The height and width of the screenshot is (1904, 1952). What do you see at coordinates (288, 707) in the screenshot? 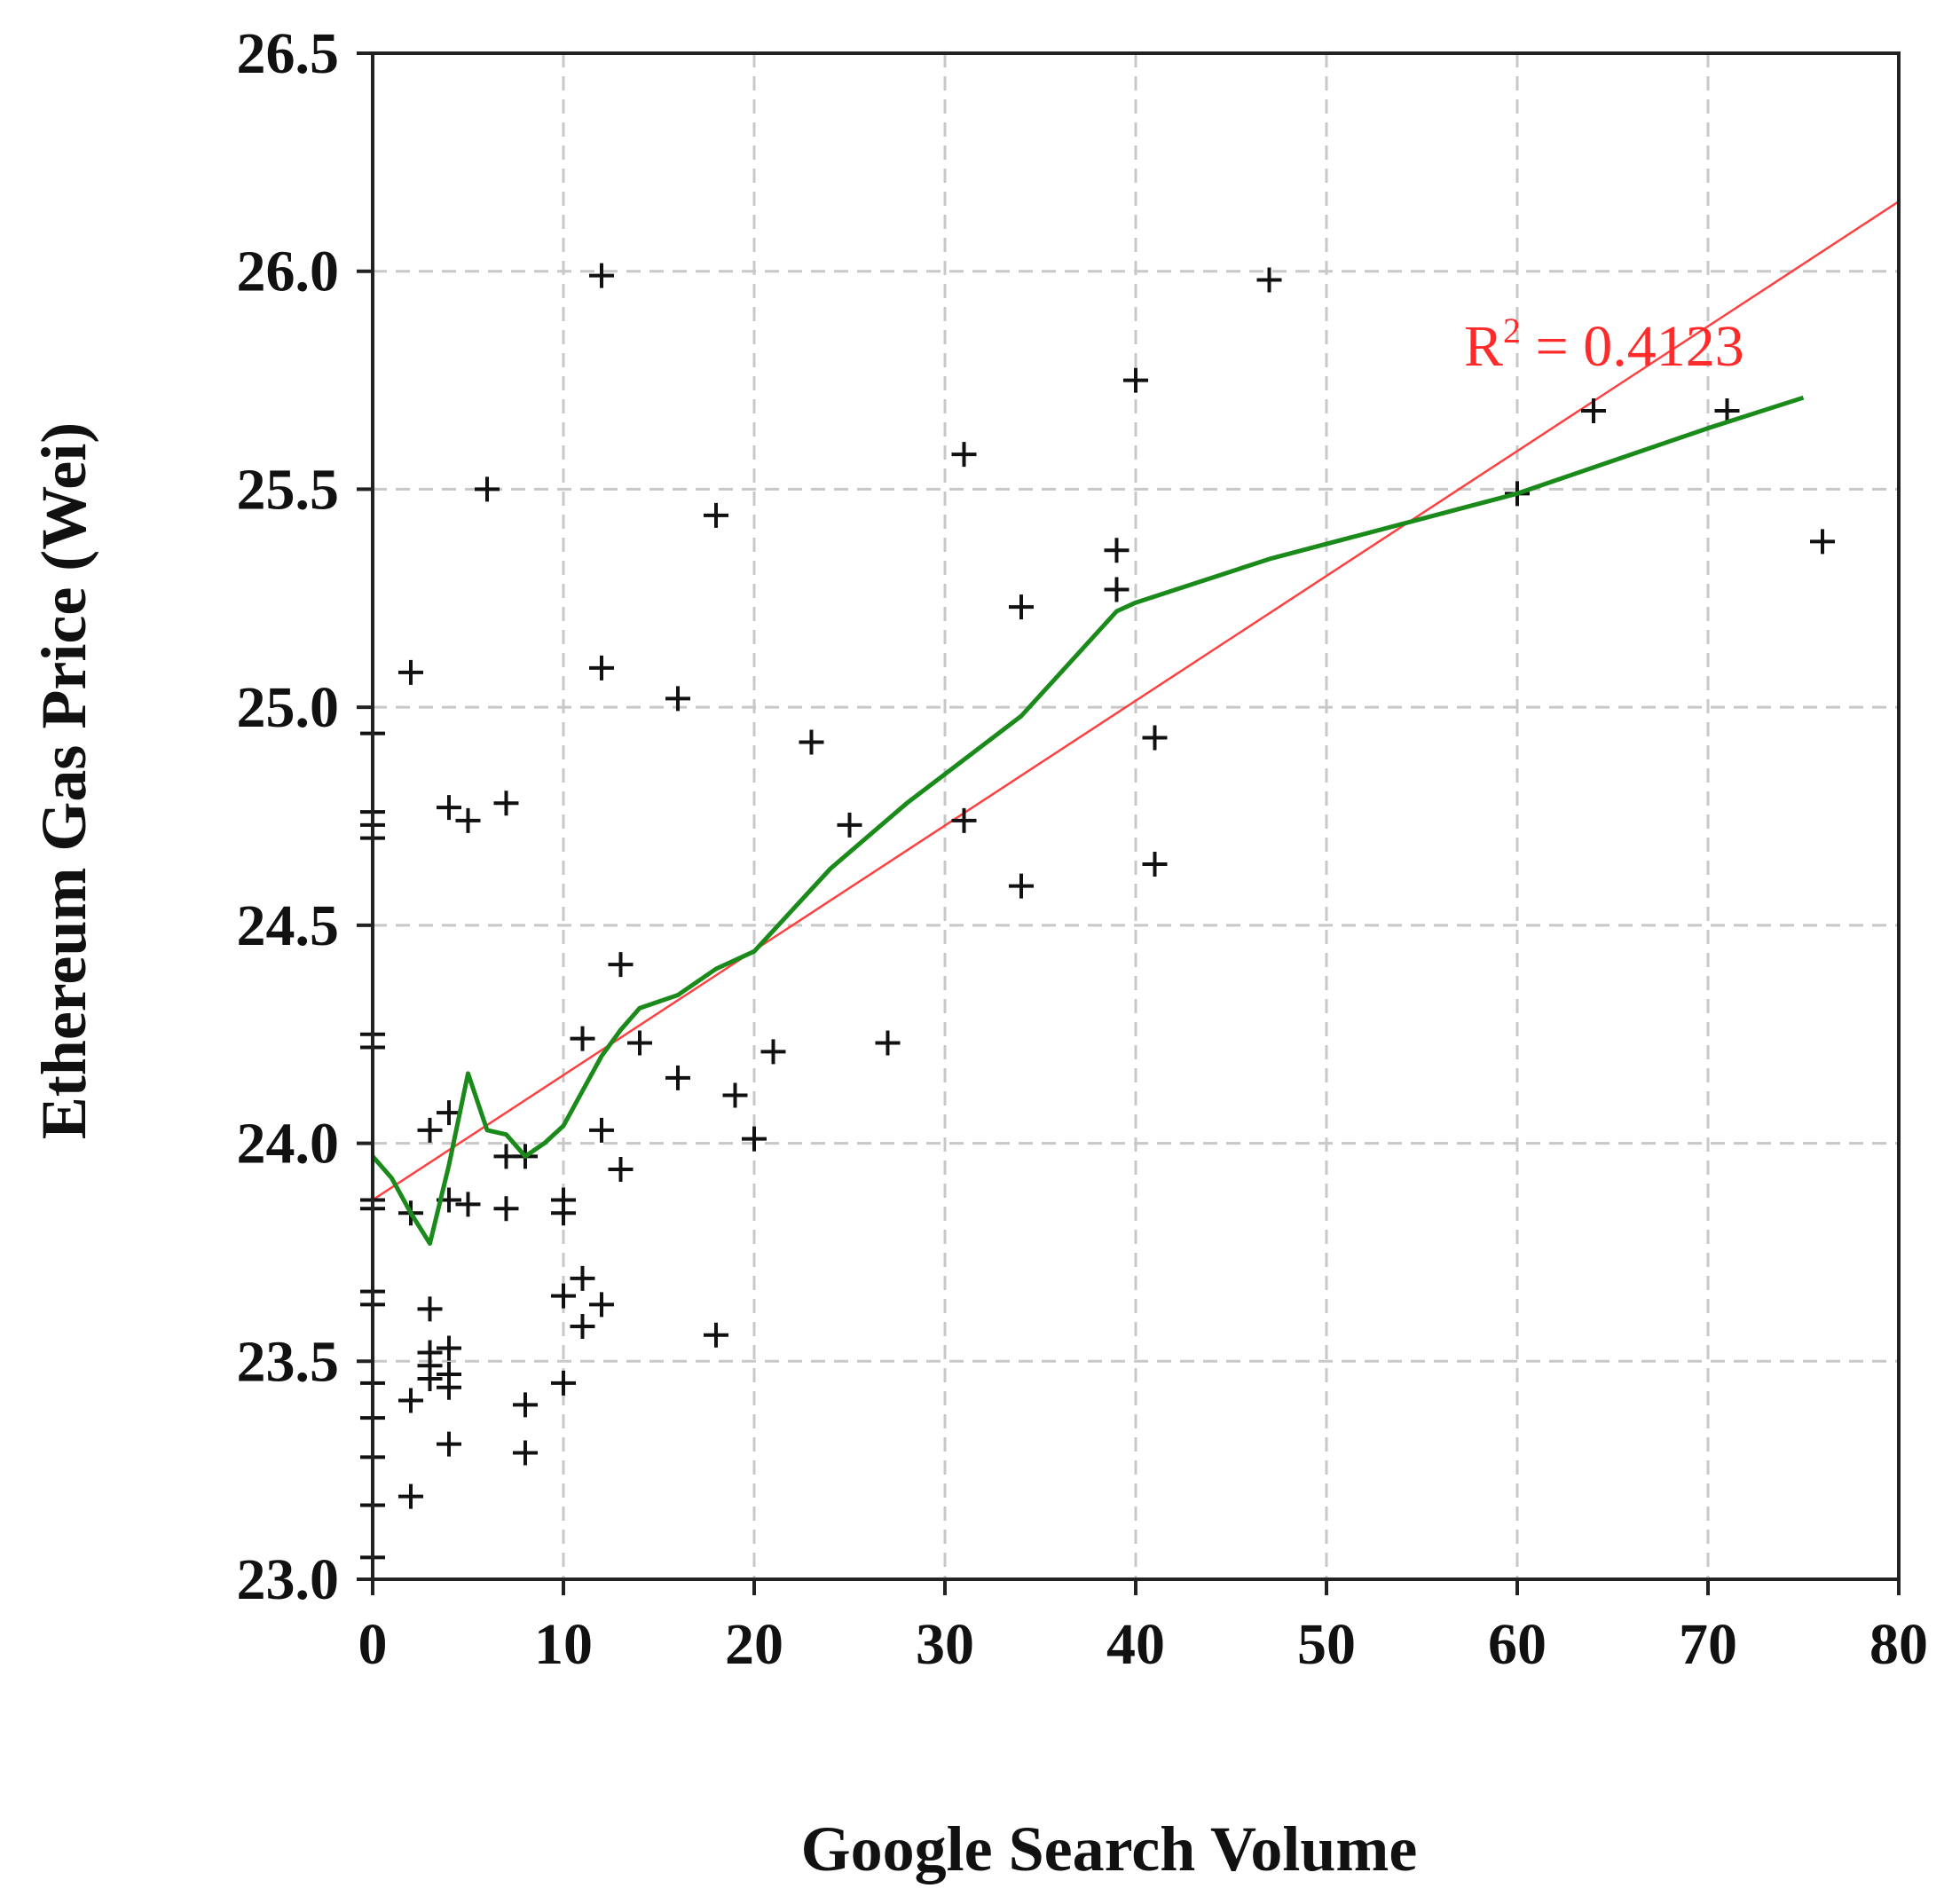
I see `y-tick-label: 25.0` at bounding box center [288, 707].